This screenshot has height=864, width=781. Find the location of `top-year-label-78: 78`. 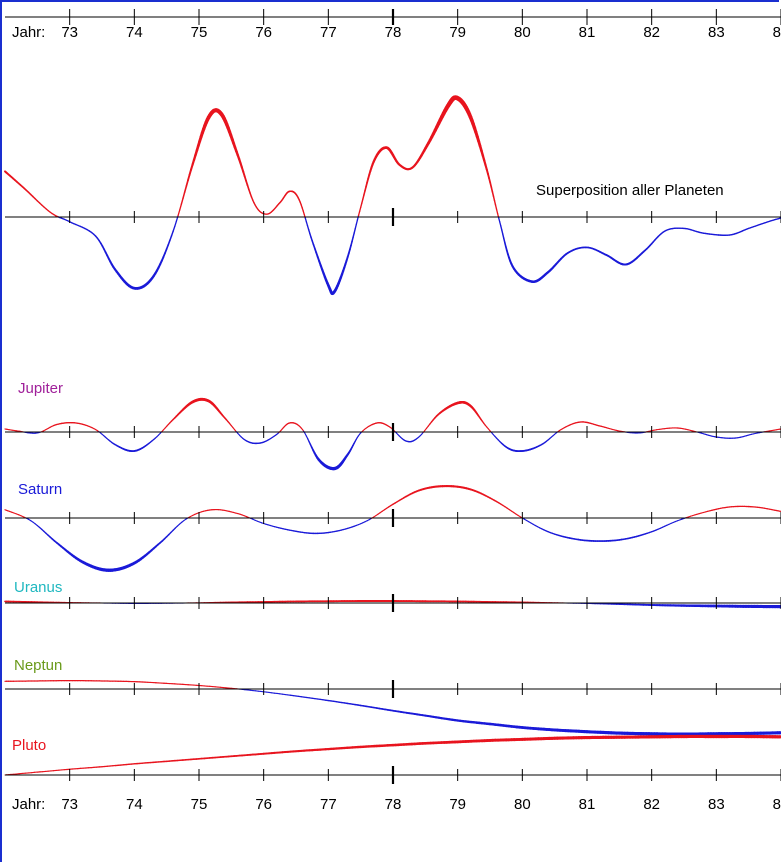

top-year-label-78: 78 is located at coordinates (393, 32).